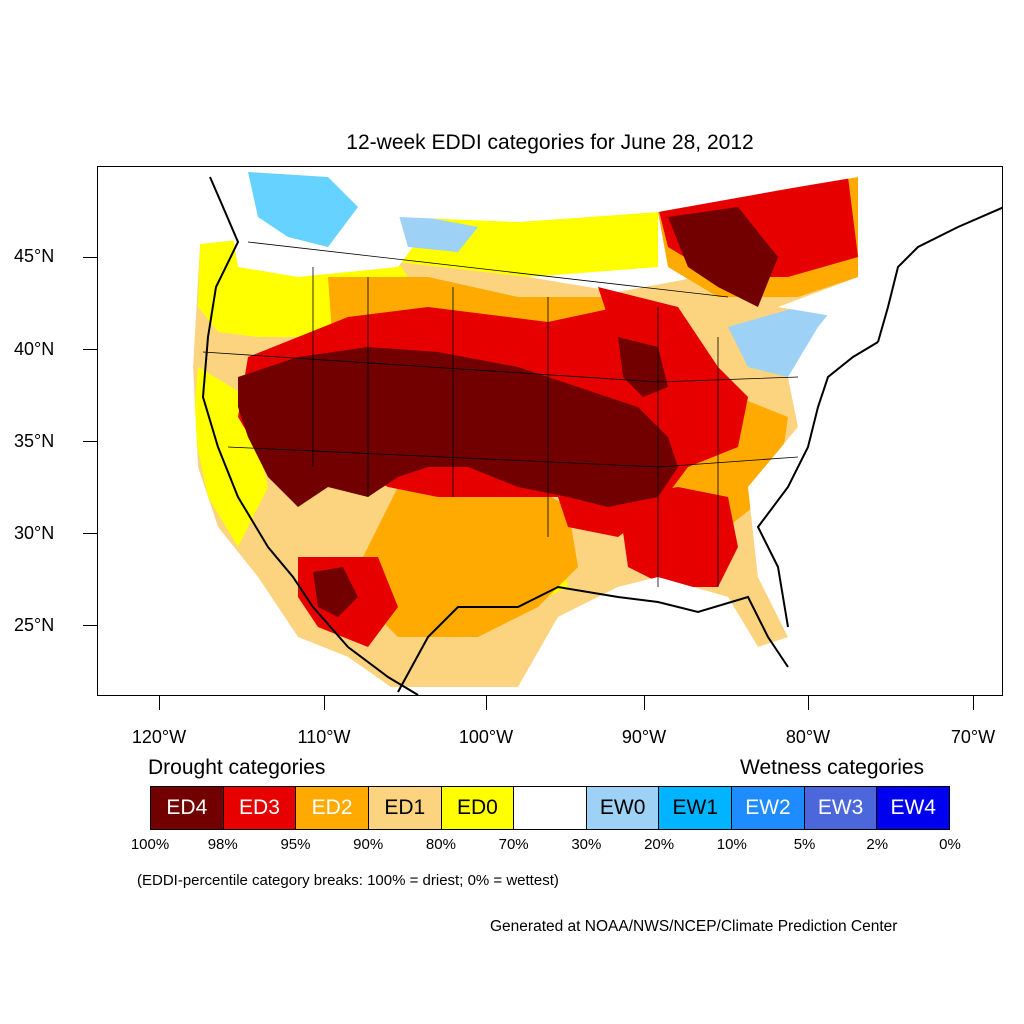  Describe the element at coordinates (644, 737) in the screenshot. I see `lon-label-90w: 90°W` at that location.